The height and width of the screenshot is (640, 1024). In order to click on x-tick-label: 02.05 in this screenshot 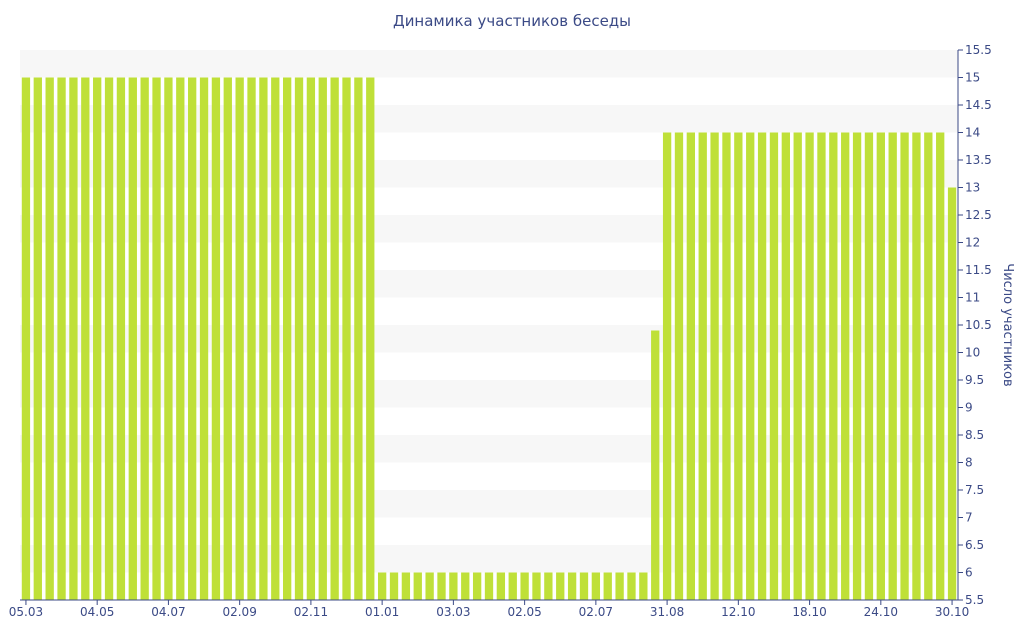, I will do `click(524, 612)`.